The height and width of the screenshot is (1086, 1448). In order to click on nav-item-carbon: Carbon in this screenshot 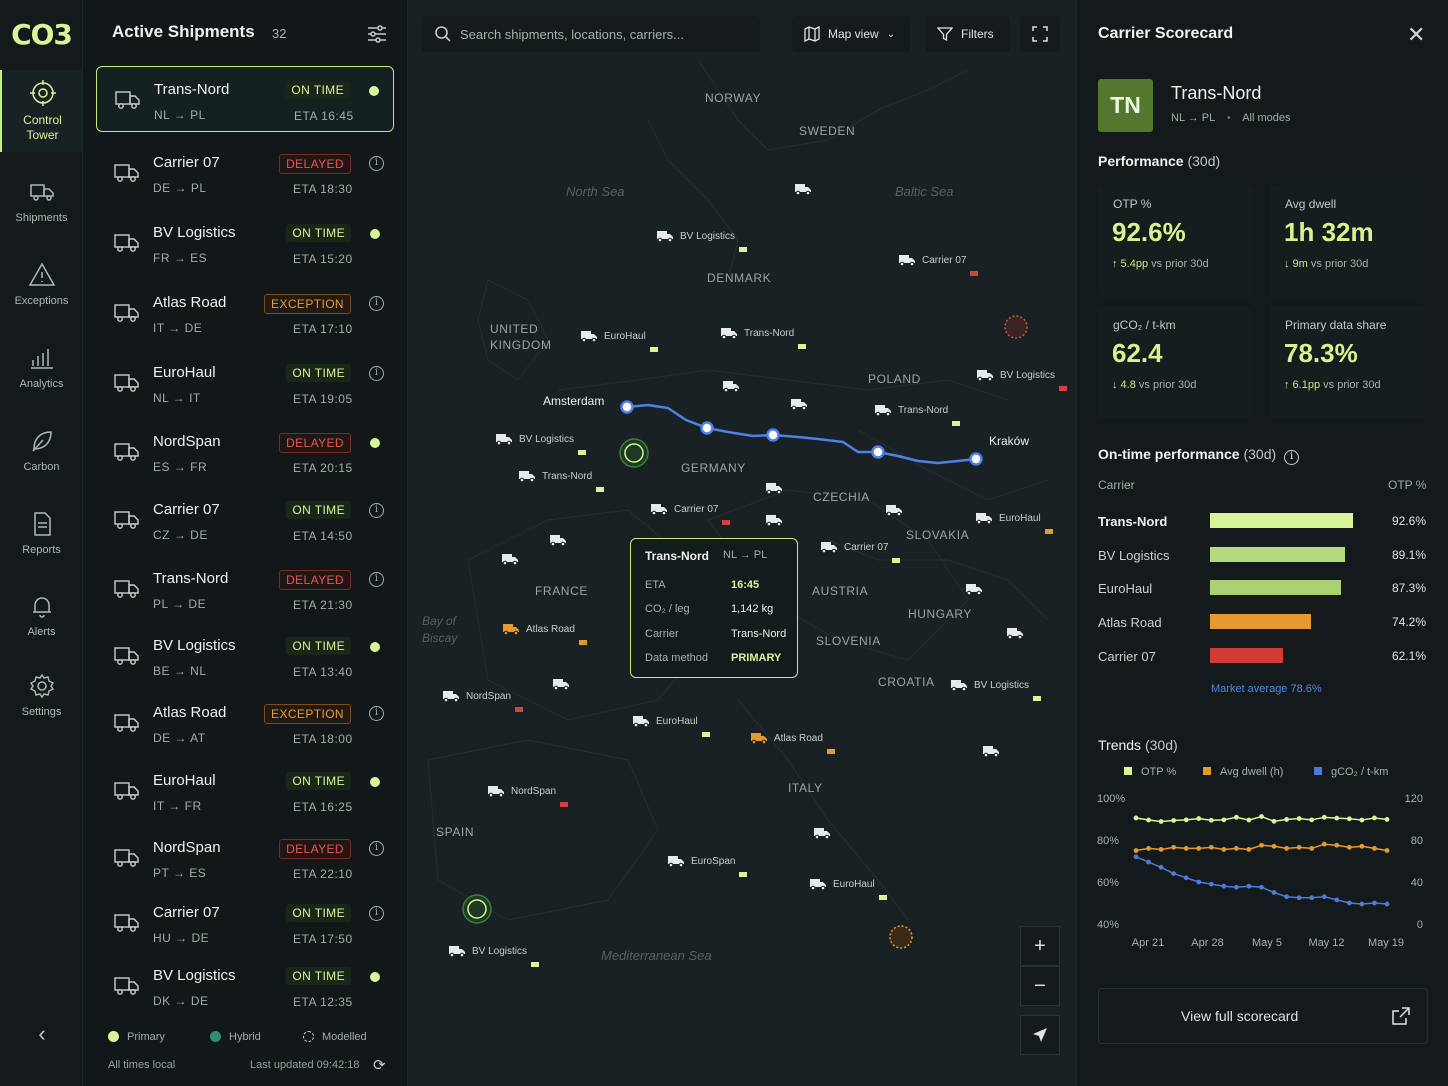, I will do `click(41, 450)`.